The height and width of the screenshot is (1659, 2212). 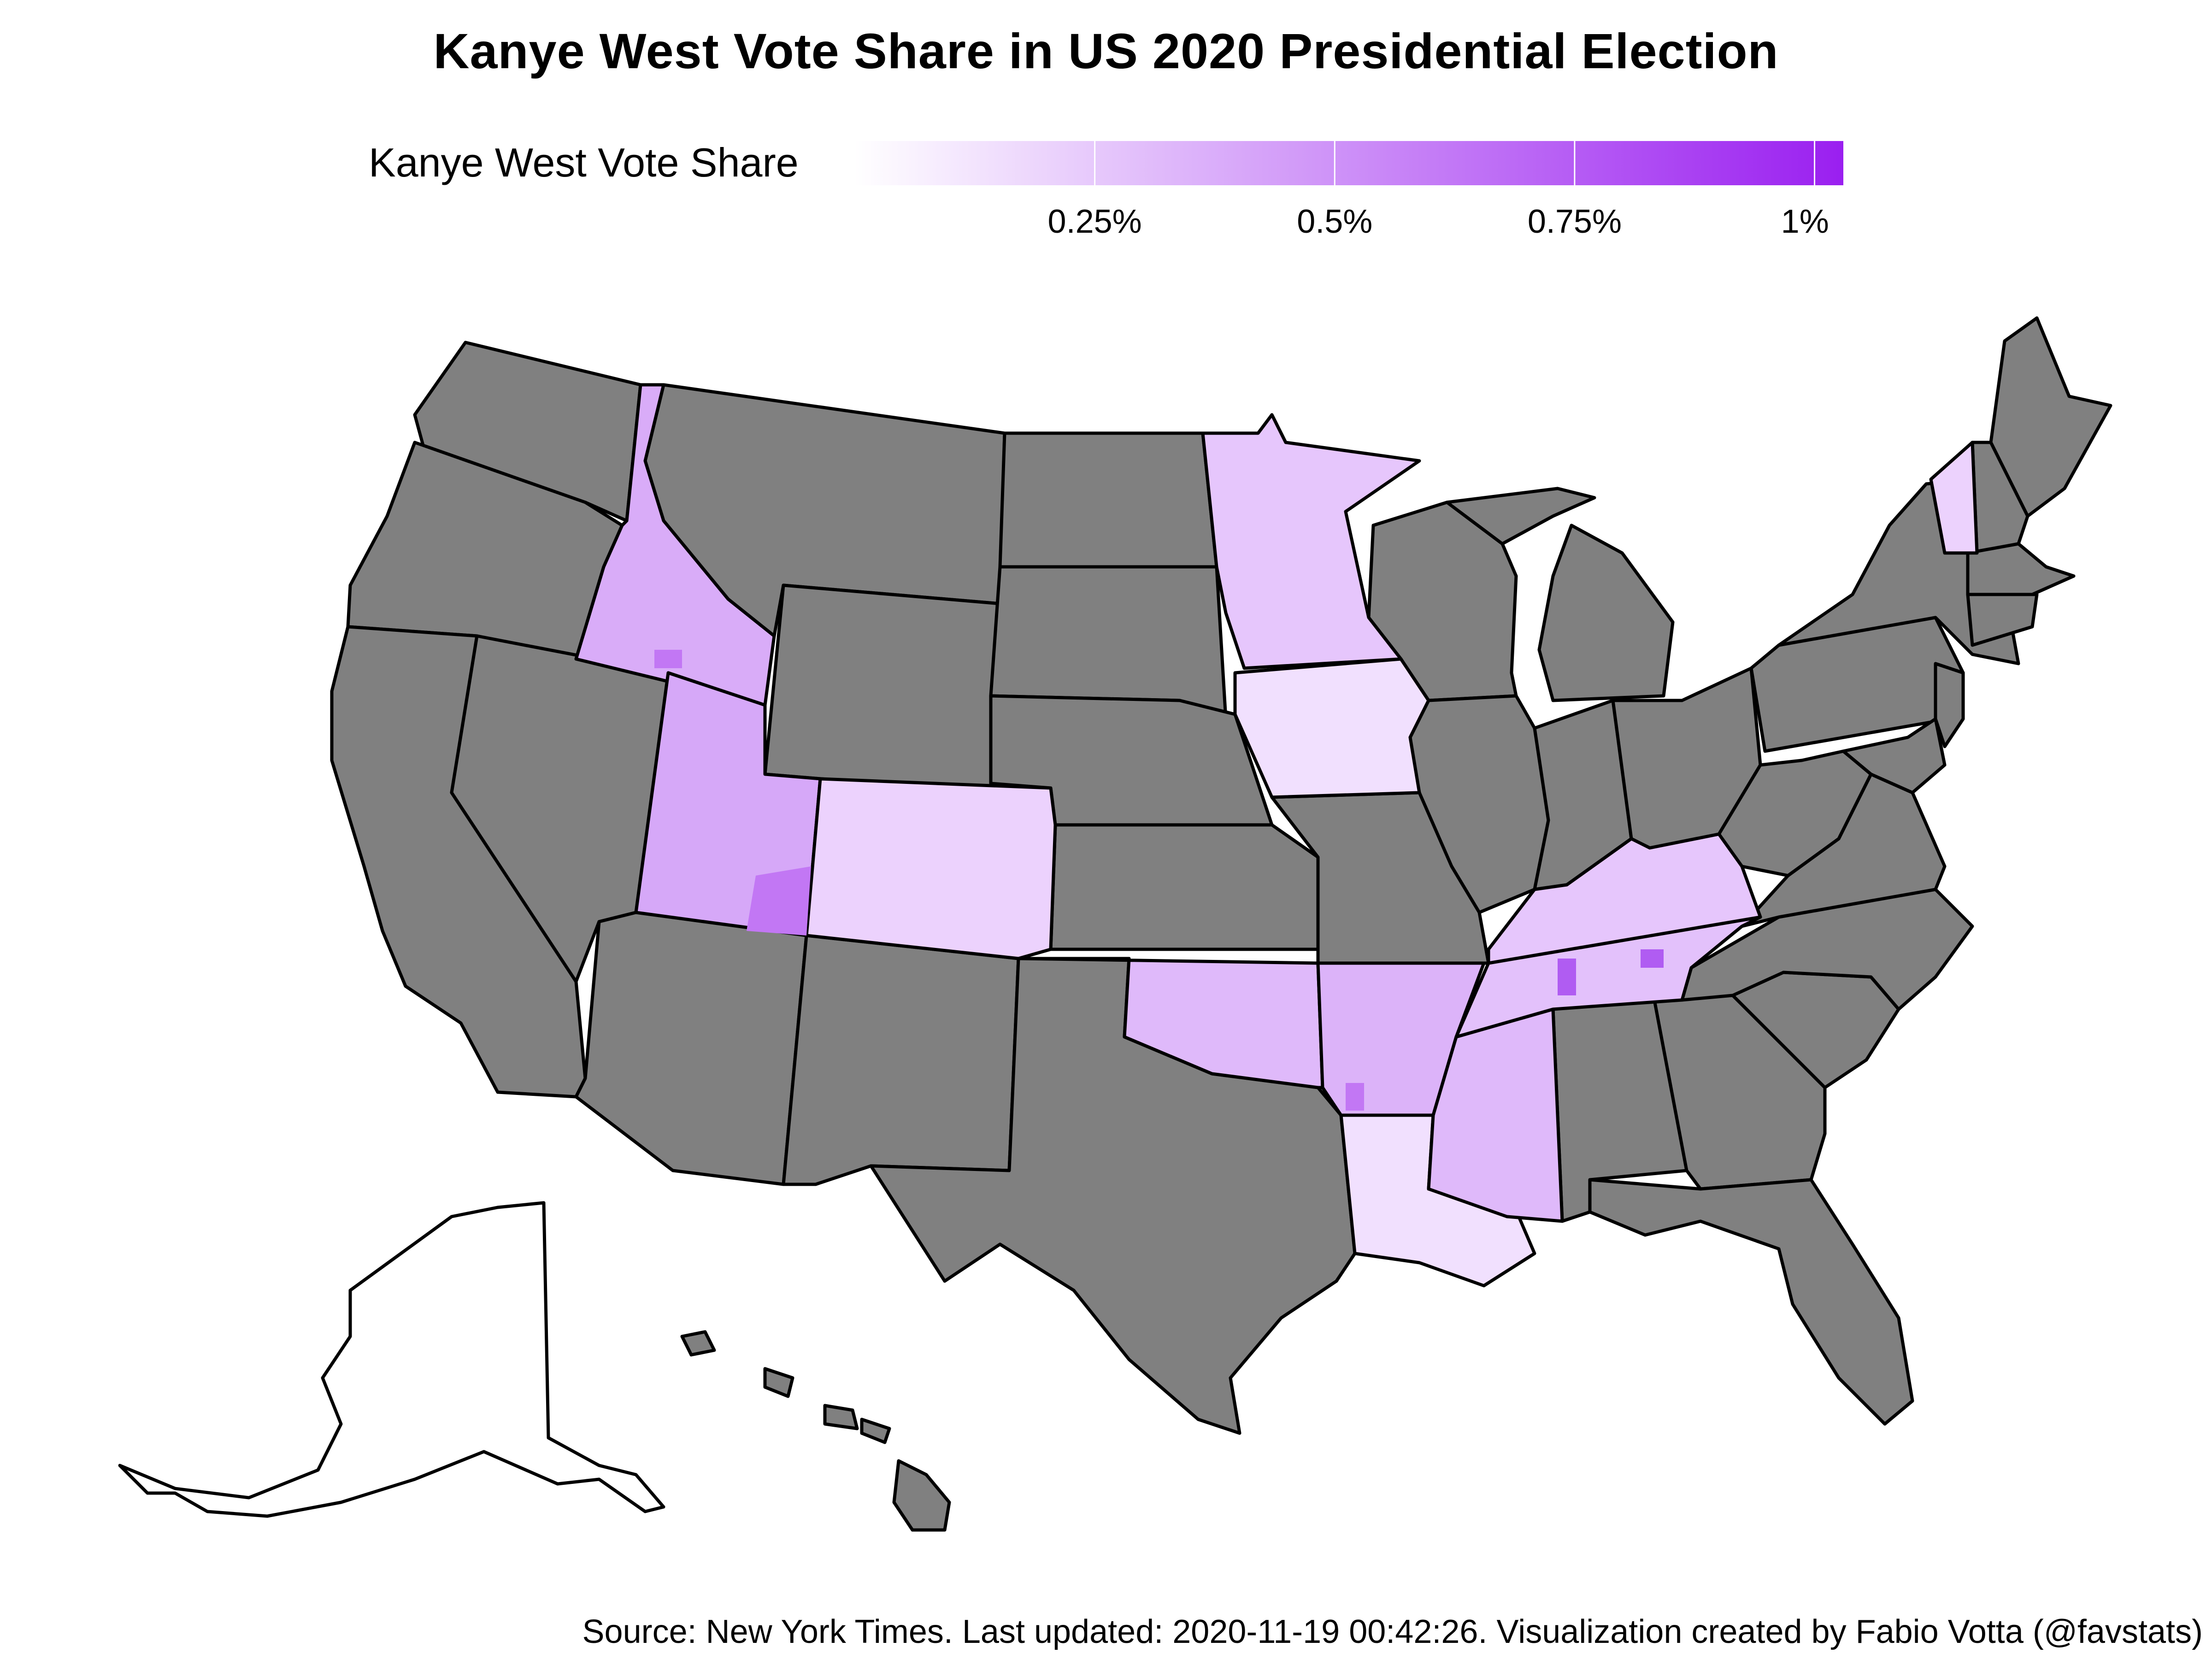 I want to click on legend-tick-label: 0.75%, so click(x=1574, y=221).